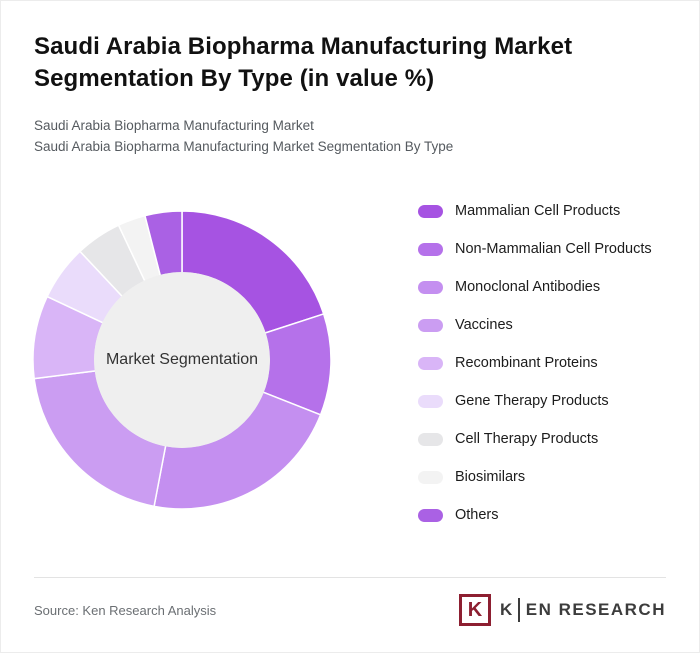 This screenshot has width=700, height=653. What do you see at coordinates (518, 610) in the screenshot?
I see `brand-divider` at bounding box center [518, 610].